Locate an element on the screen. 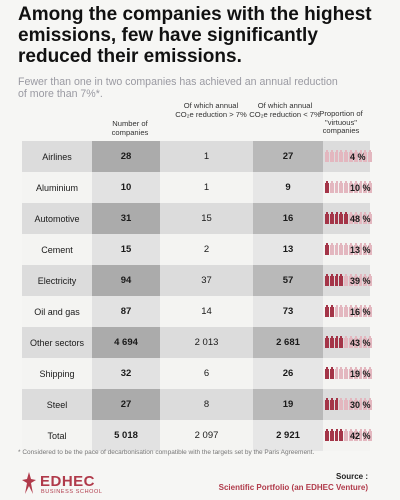 This screenshot has height=500, width=400. table-row: Total 5 018 2 097 2 921 is located at coordinates (197, 435).